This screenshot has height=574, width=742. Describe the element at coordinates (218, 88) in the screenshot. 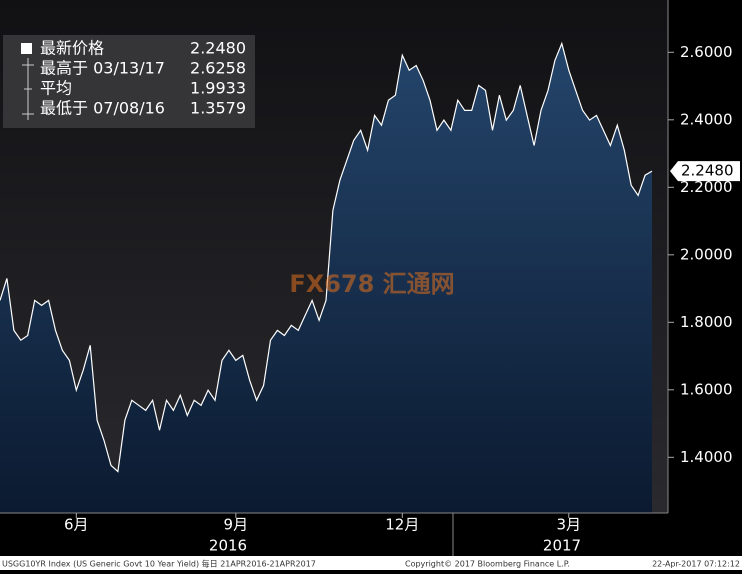

I see `stat-value: 1.9933` at that location.